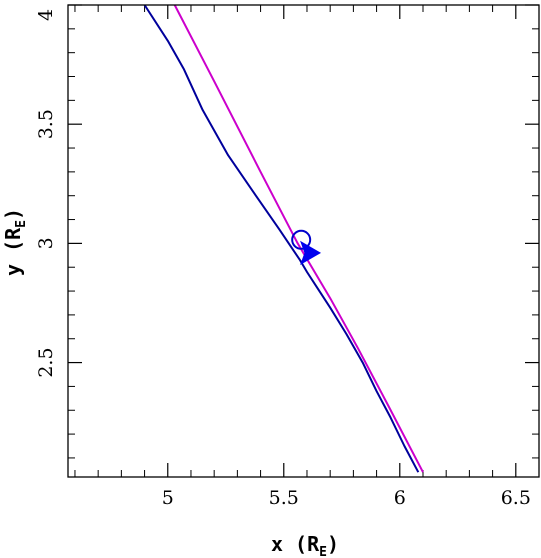 The width and height of the screenshot is (541, 558). What do you see at coordinates (295, 544) in the screenshot?
I see `x-axis-label-main: x (R` at bounding box center [295, 544].